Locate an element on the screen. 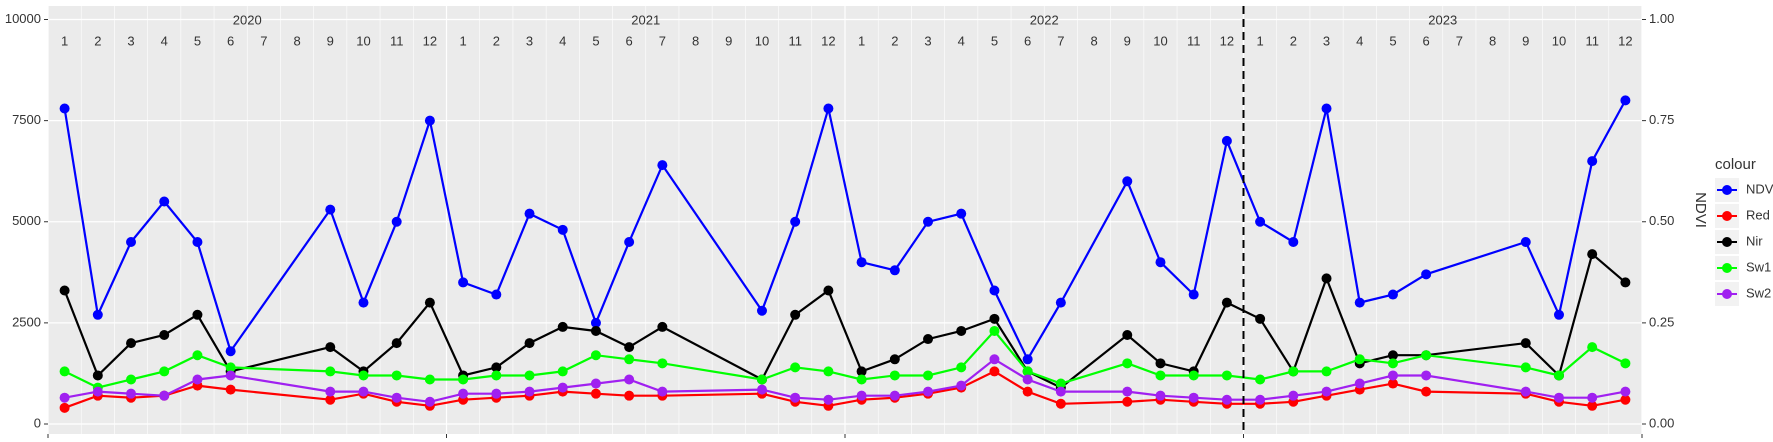 Image resolution: width=1773 pixels, height=442 pixels. month-label: 7 is located at coordinates (263, 40).